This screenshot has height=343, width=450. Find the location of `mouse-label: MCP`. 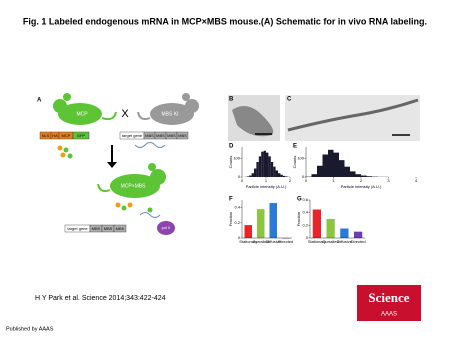

mouse-label: MCP is located at coordinates (82, 114).